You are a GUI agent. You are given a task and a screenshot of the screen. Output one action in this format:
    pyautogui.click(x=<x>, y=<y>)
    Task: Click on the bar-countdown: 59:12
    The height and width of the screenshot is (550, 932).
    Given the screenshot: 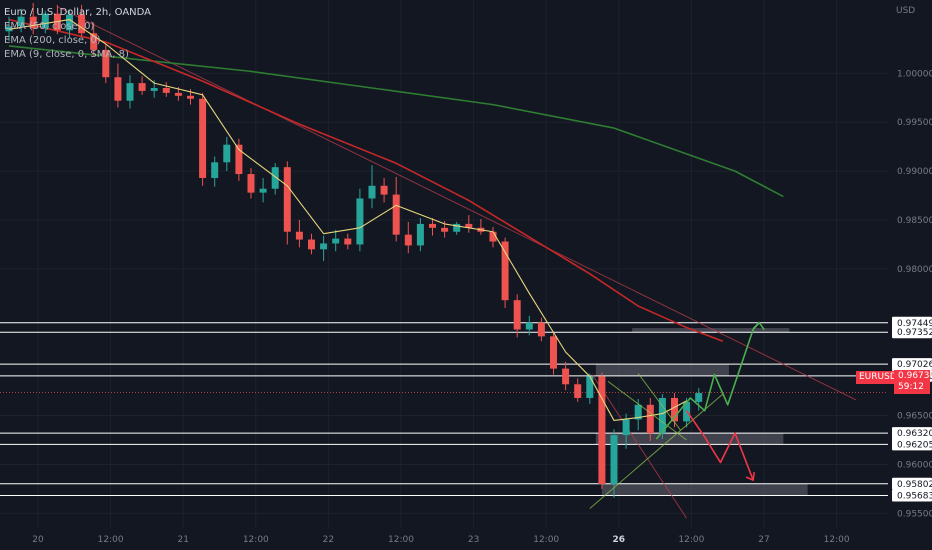 What is the action you would take?
    pyautogui.click(x=911, y=387)
    